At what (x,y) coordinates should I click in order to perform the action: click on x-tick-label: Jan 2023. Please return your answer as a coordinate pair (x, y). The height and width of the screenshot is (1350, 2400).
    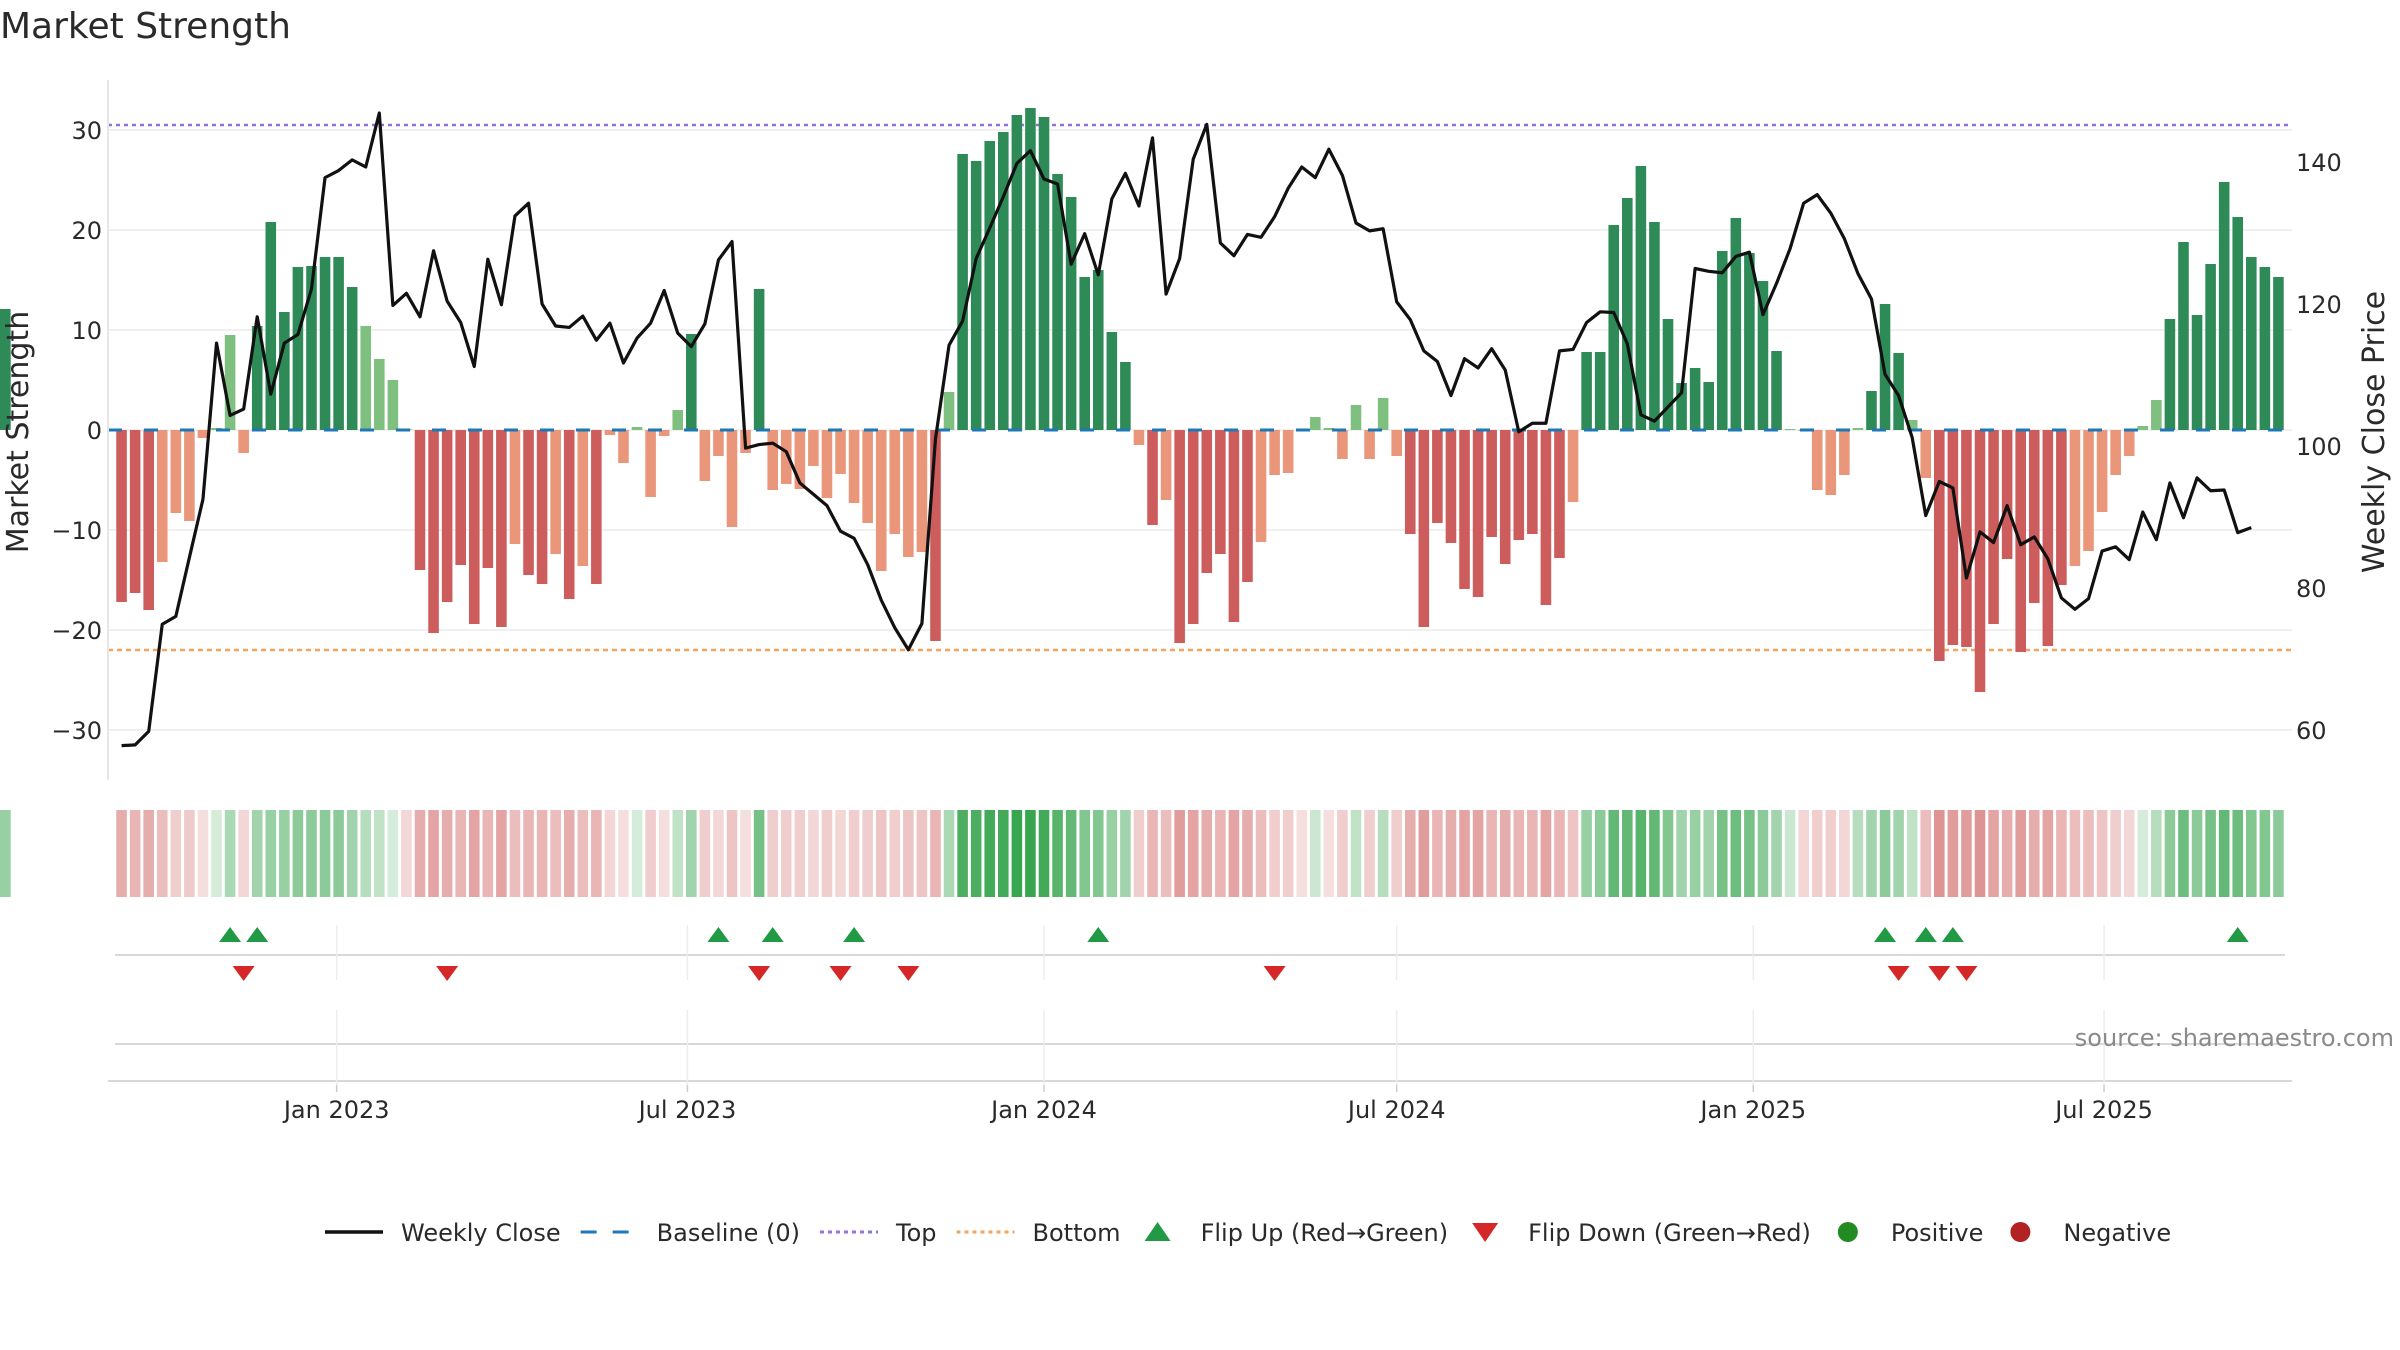
    Looking at the image, I should click on (336, 1110).